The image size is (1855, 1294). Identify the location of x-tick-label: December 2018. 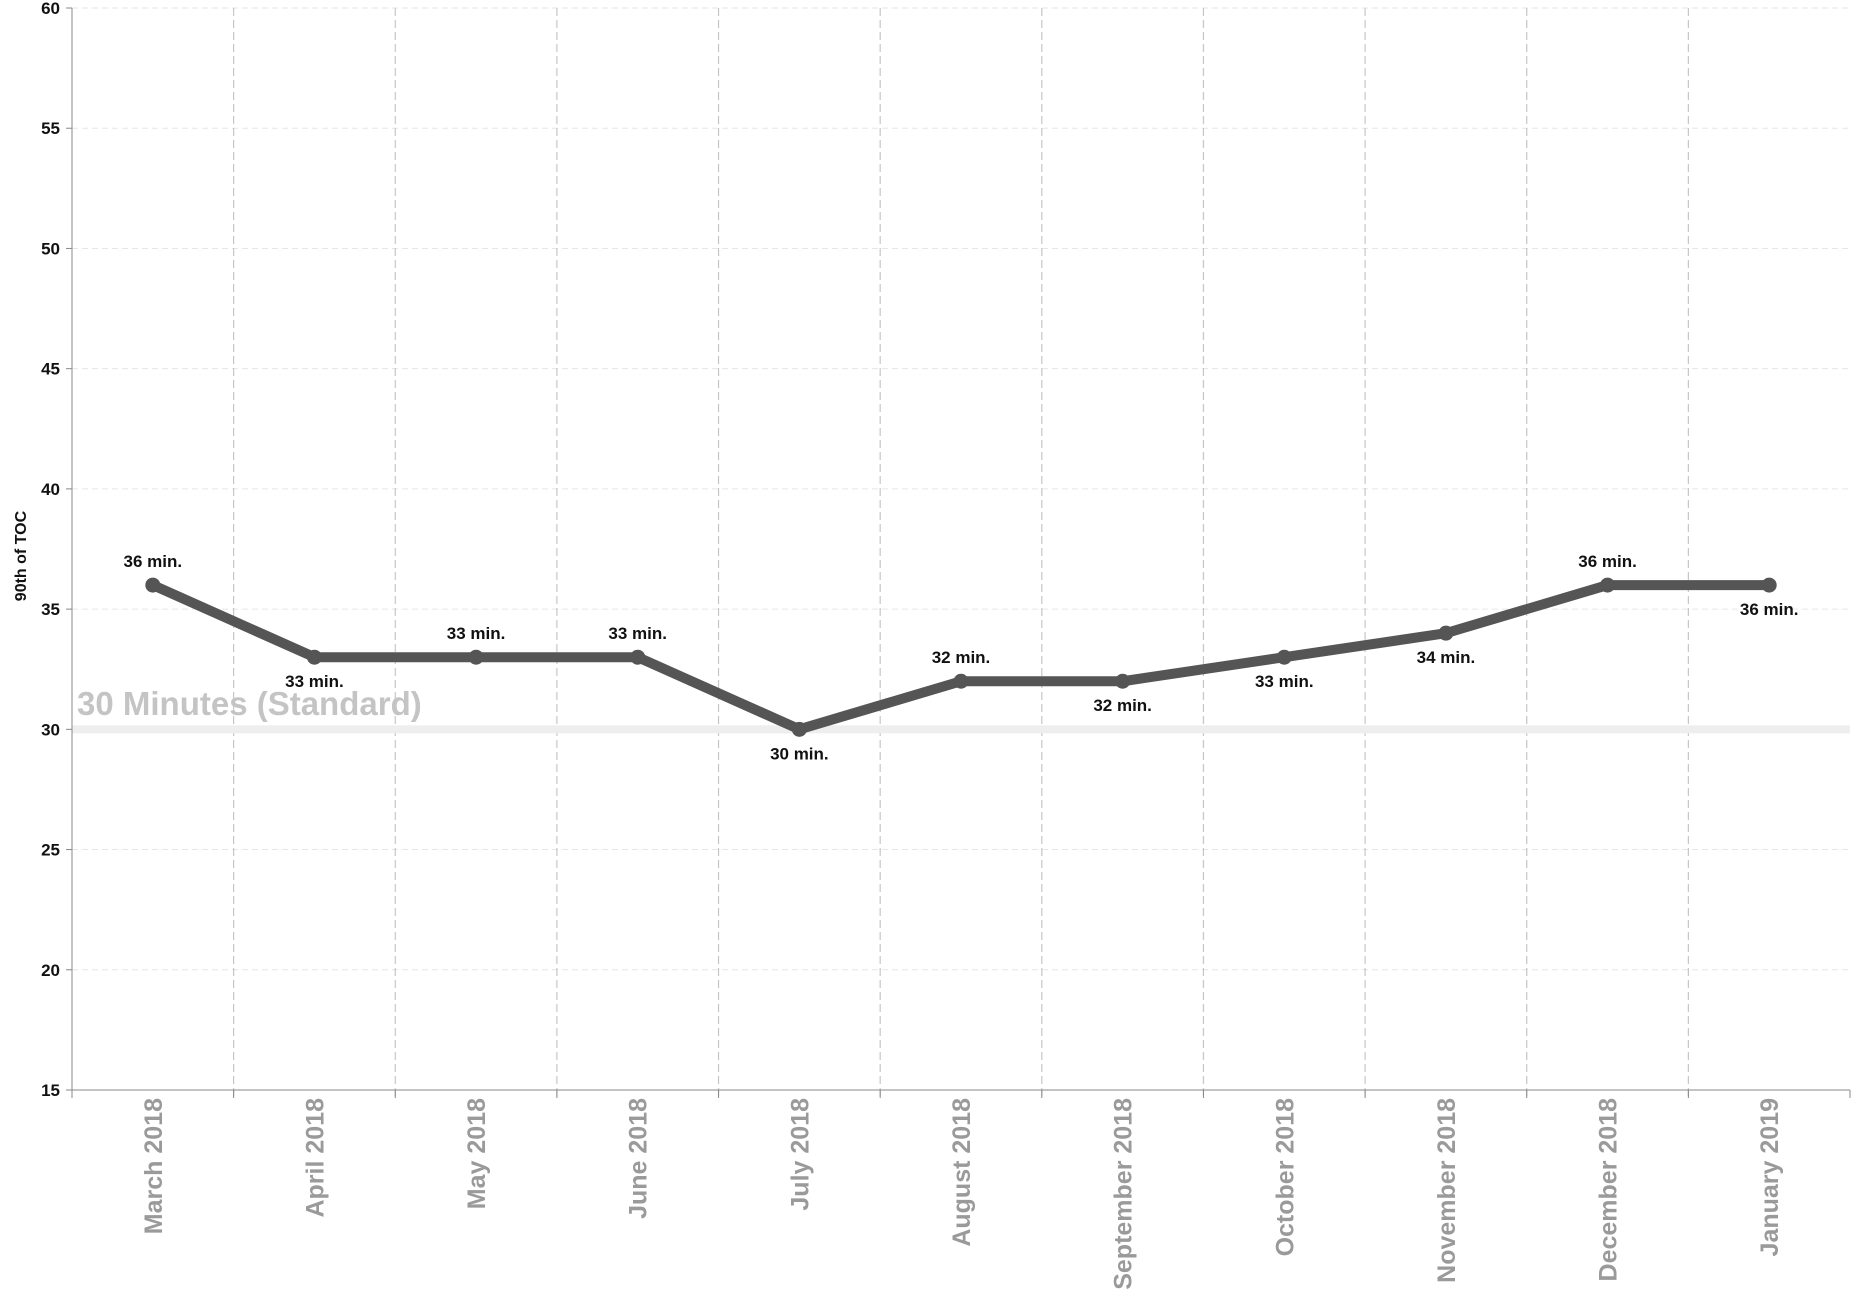
(1609, 1190).